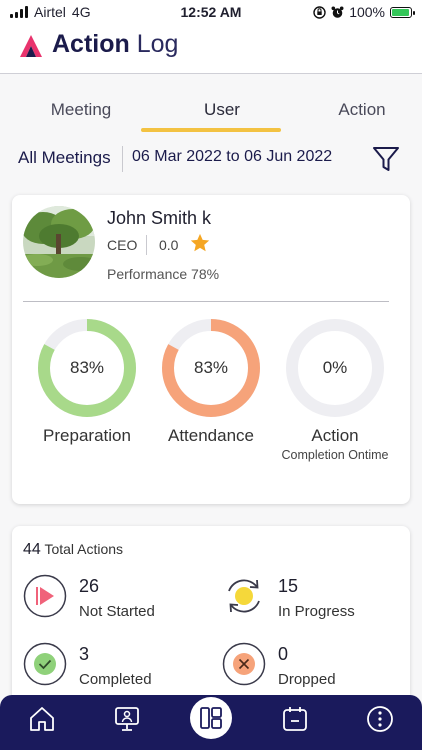  What do you see at coordinates (335, 455) in the screenshot?
I see `action-ontime-sublabel: Completion Ontime` at bounding box center [335, 455].